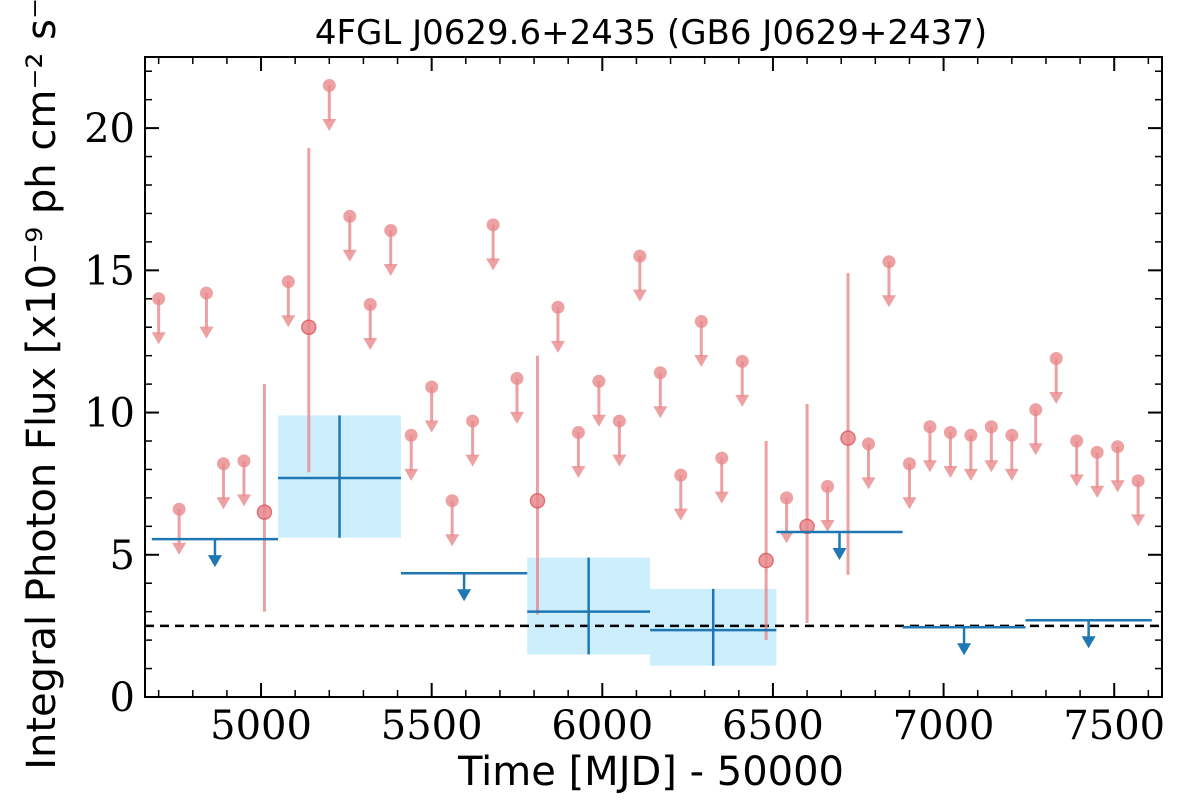  Describe the element at coordinates (944, 726) in the screenshot. I see `x-tick-label: 7000` at that location.